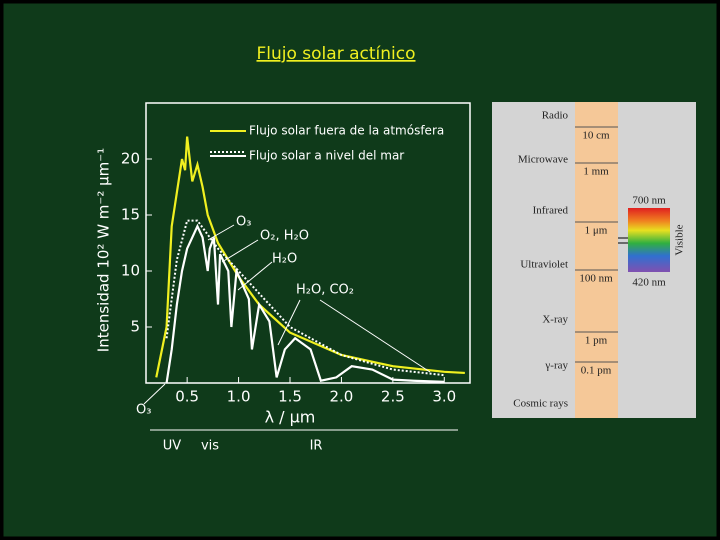 The width and height of the screenshot is (720, 540). I want to click on slide-title: Flujo solar actínico, so click(336, 54).